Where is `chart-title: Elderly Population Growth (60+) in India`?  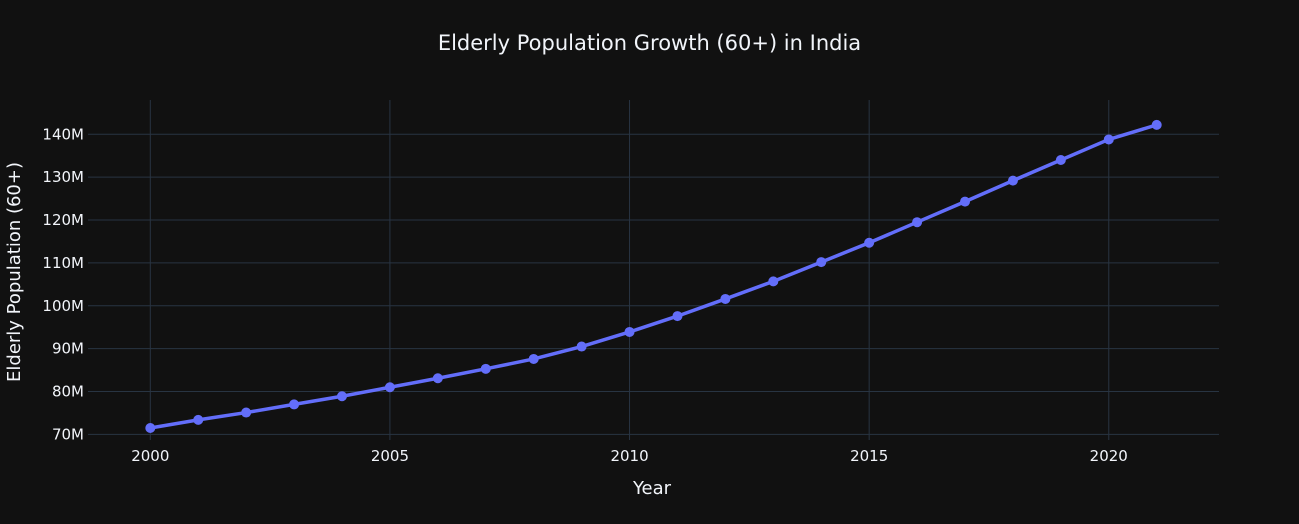
chart-title: Elderly Population Growth (60+) in India is located at coordinates (649, 43).